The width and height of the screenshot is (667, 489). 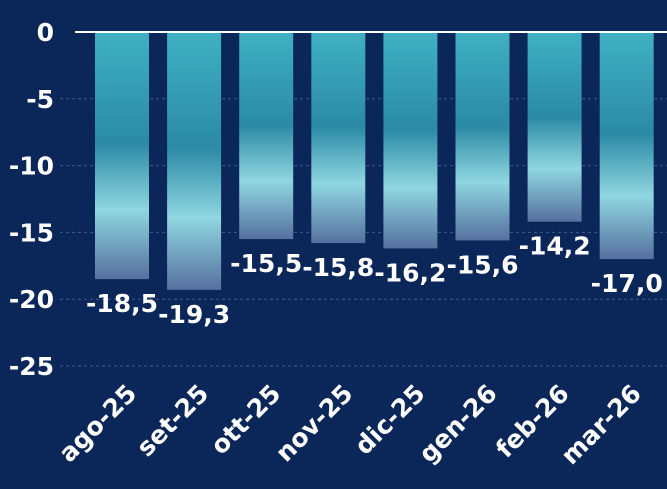 I want to click on x-tick-label: gen-26, so click(x=458, y=424).